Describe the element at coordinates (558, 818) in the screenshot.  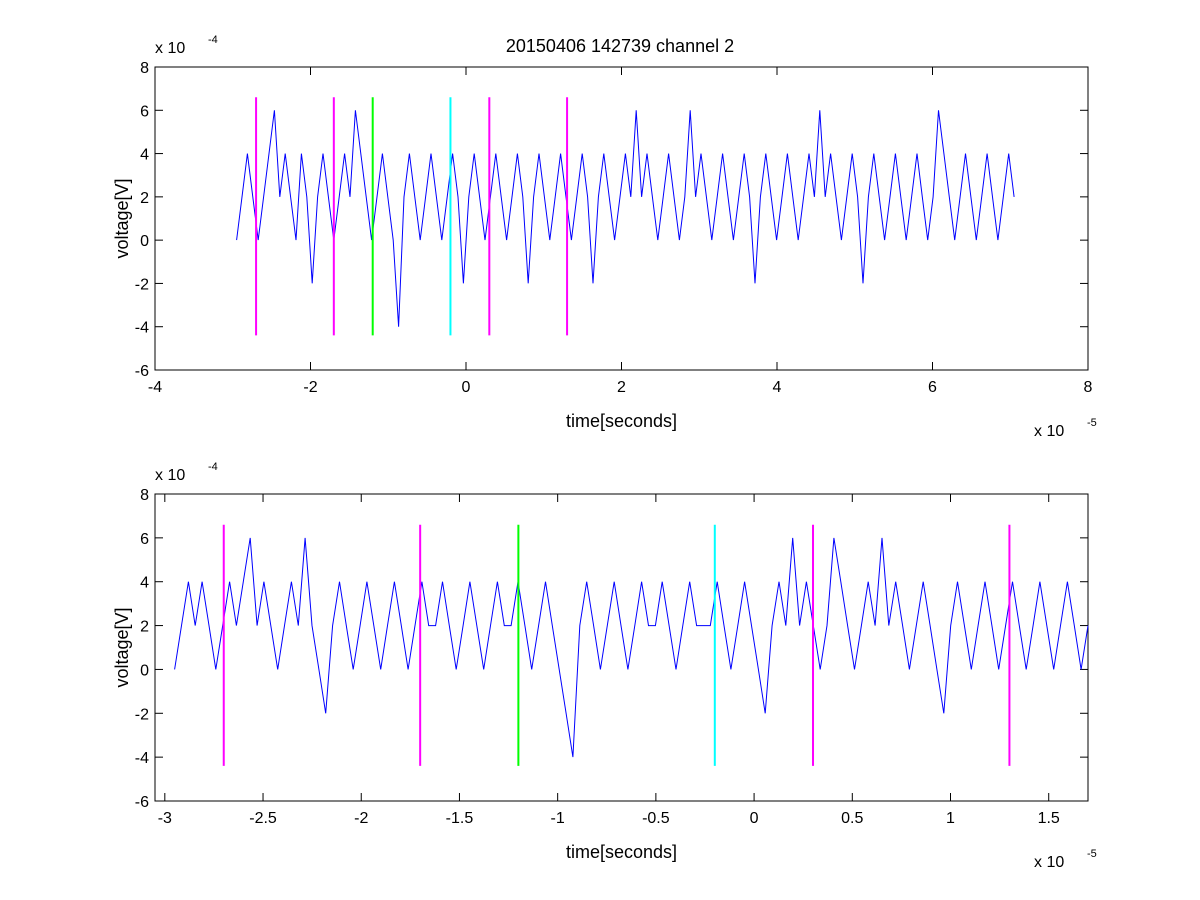
I see `x-tick-label: -1` at that location.